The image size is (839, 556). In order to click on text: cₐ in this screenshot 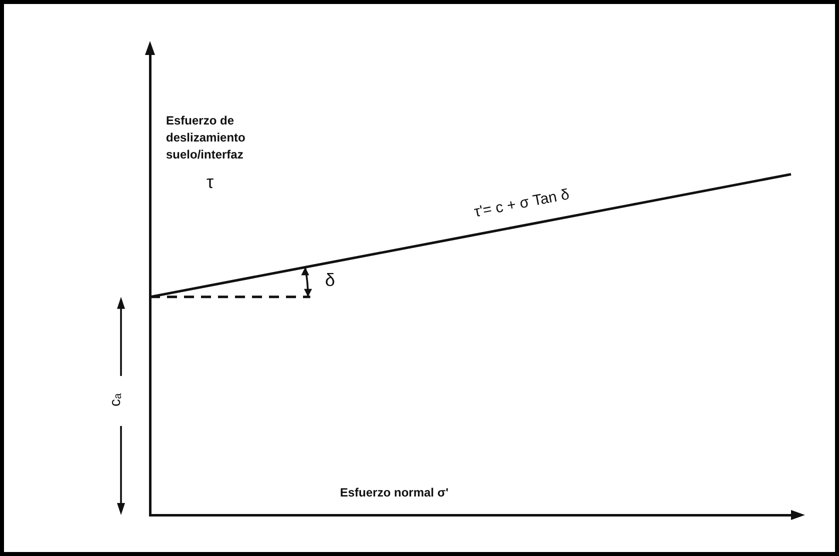, I will do `click(115, 400)`.